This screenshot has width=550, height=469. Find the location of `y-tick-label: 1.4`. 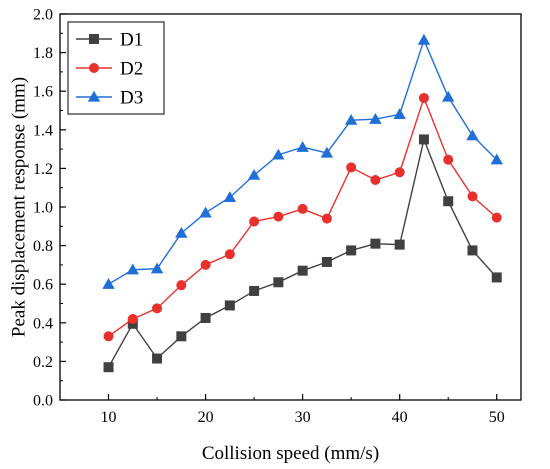

y-tick-label: 1.4 is located at coordinates (43, 130).